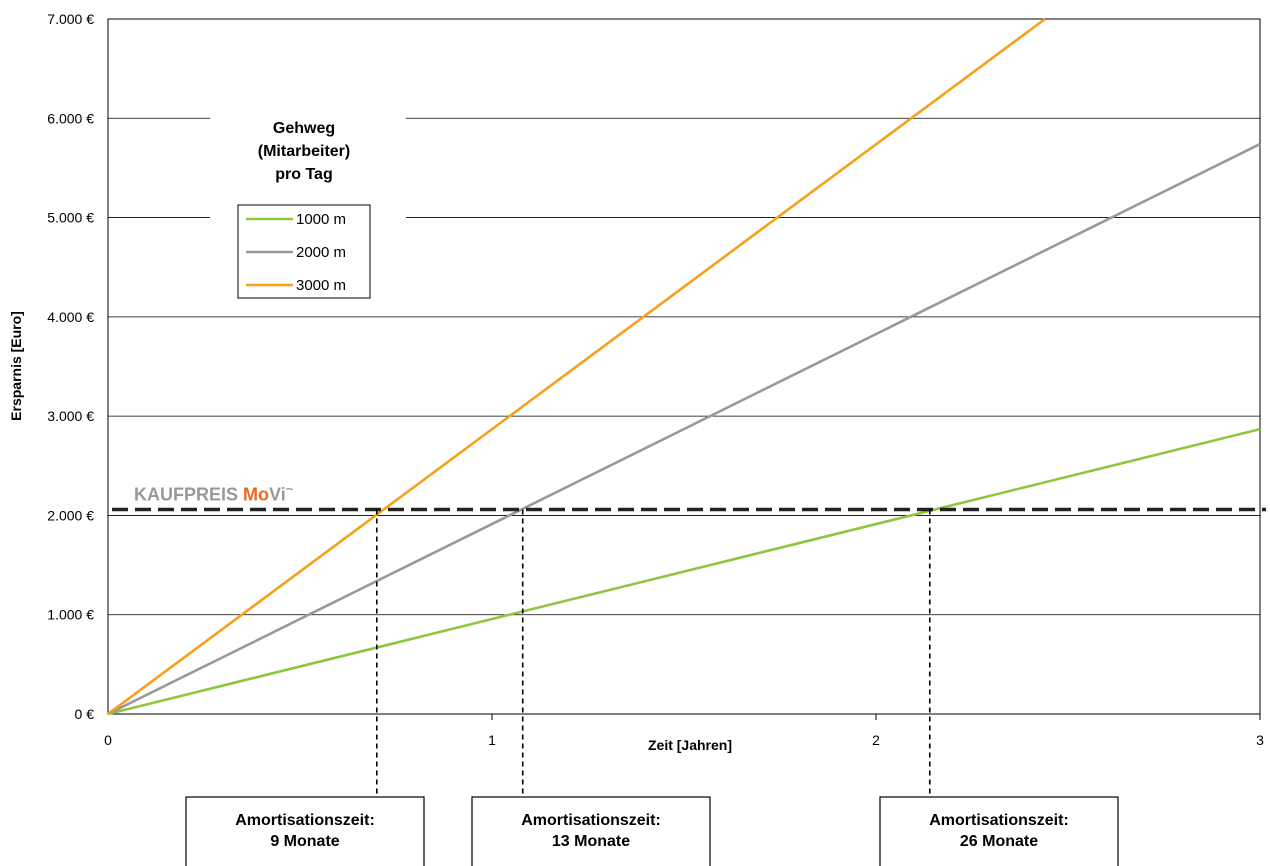 This screenshot has width=1270, height=866. I want to click on payback-value-1: 13 Monate, so click(591, 841).